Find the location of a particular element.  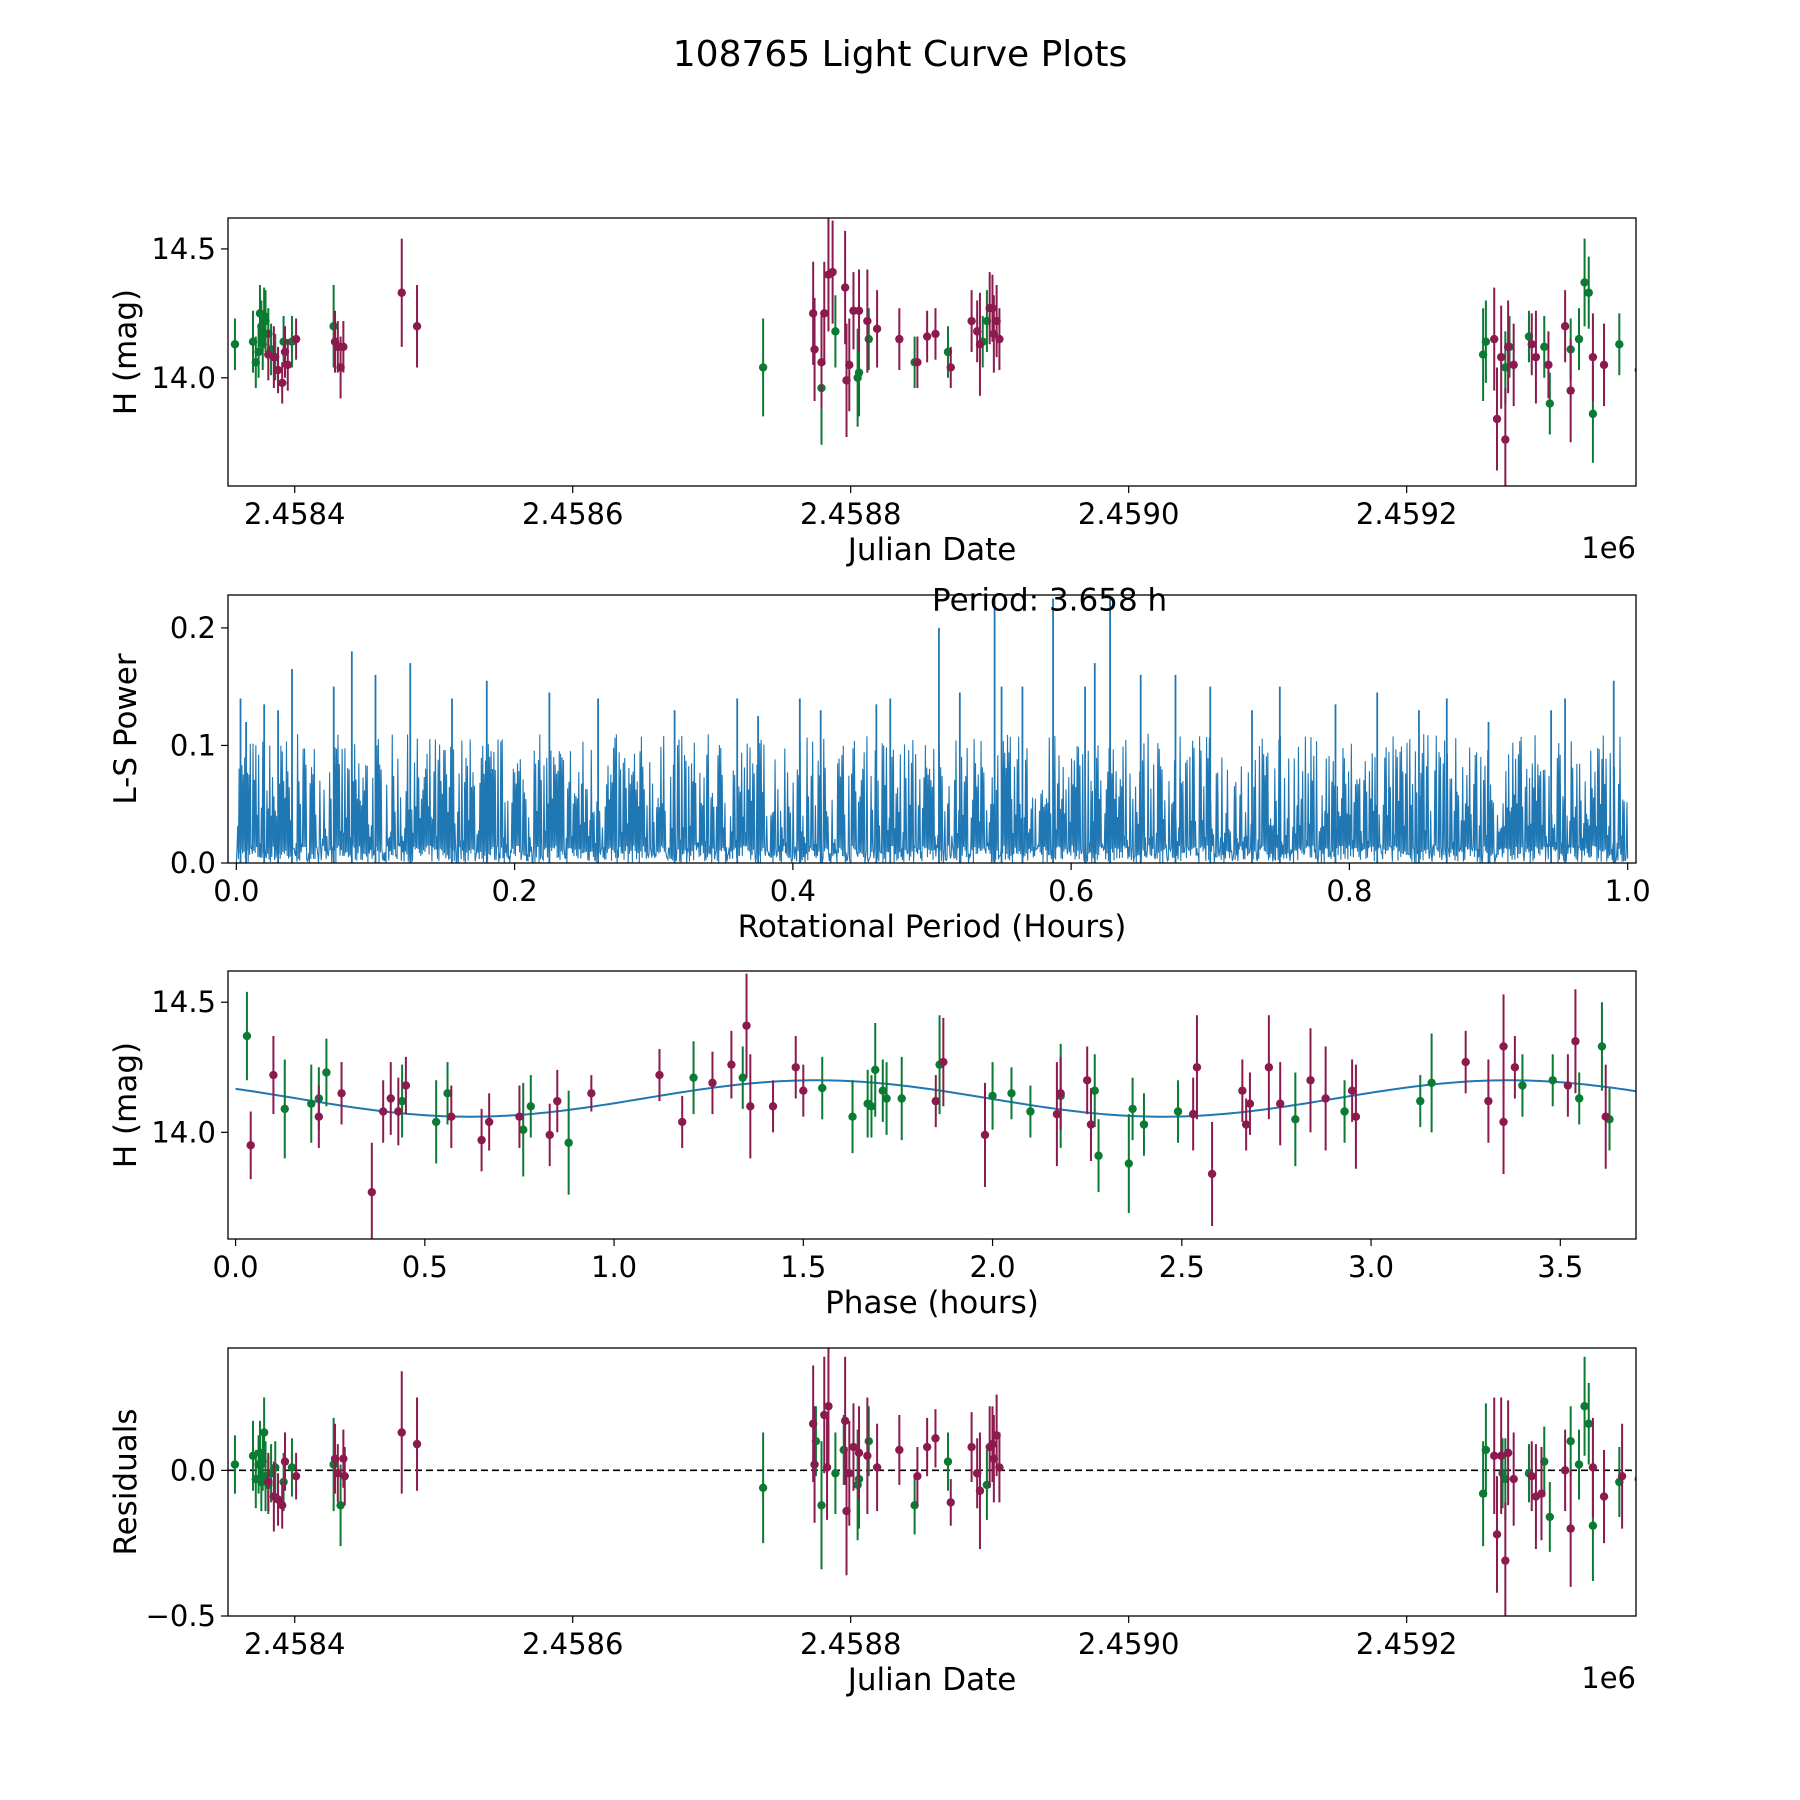

phased-ytick-label: 14.0 is located at coordinates (183, 1132).